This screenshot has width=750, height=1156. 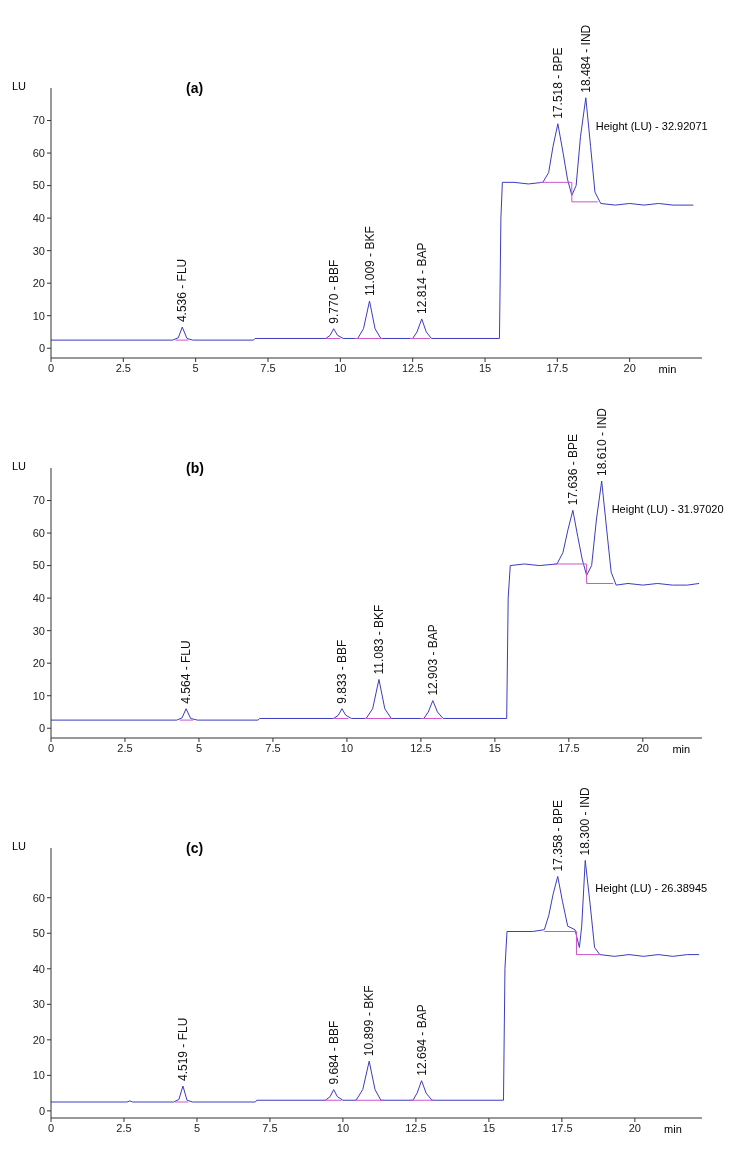 I want to click on annotation: 11.009 - BKF, so click(x=369, y=261).